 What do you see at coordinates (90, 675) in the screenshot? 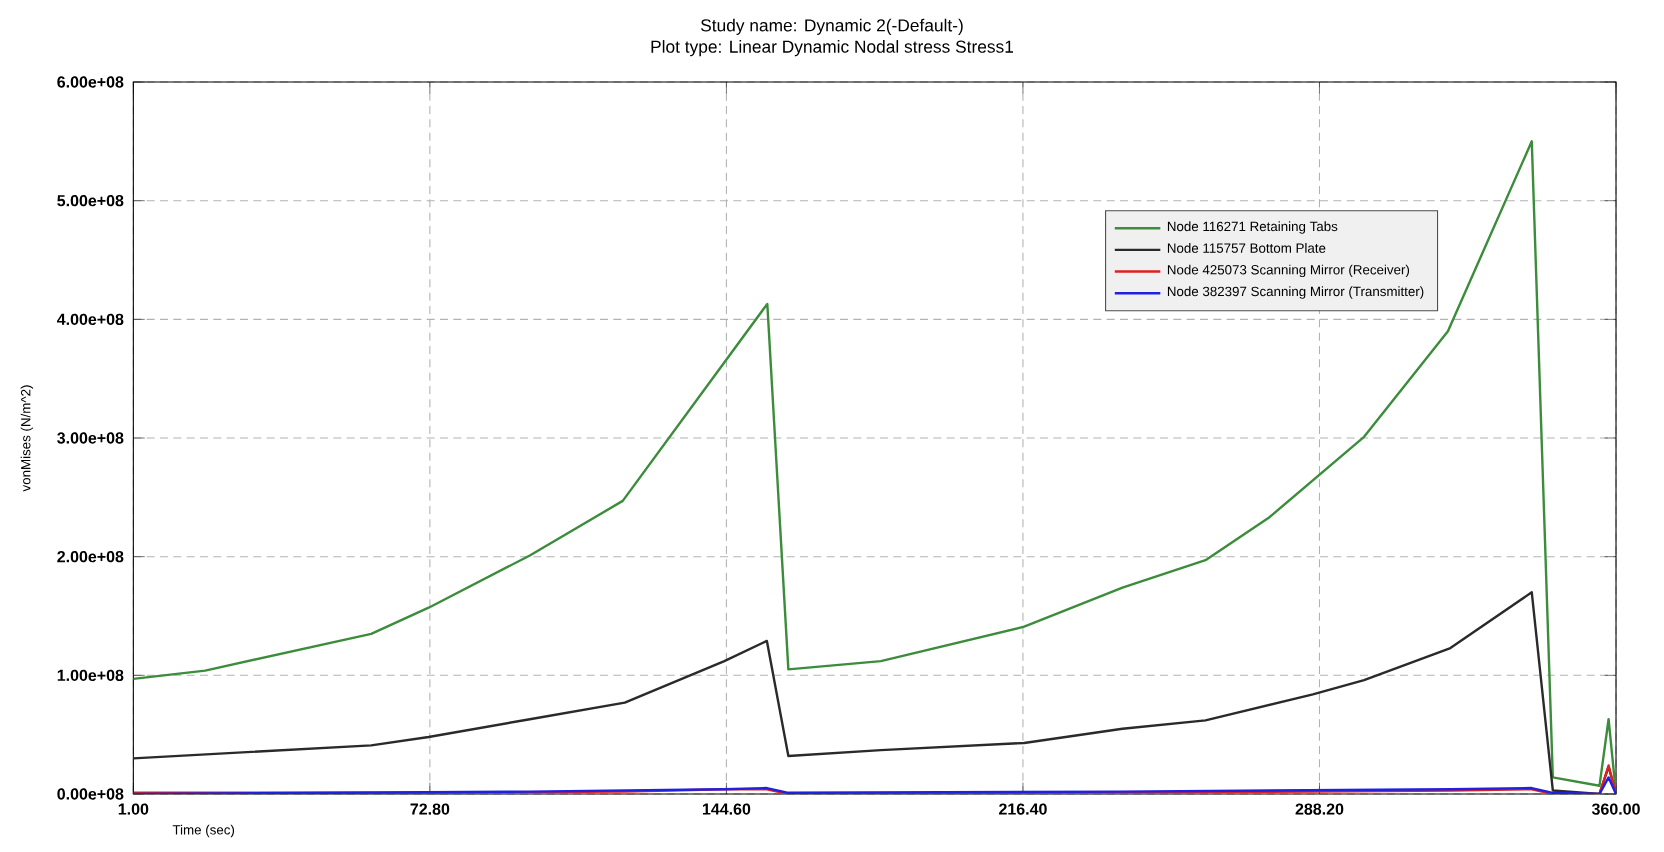
I see `y-tick-label: 1.00e+08` at bounding box center [90, 675].